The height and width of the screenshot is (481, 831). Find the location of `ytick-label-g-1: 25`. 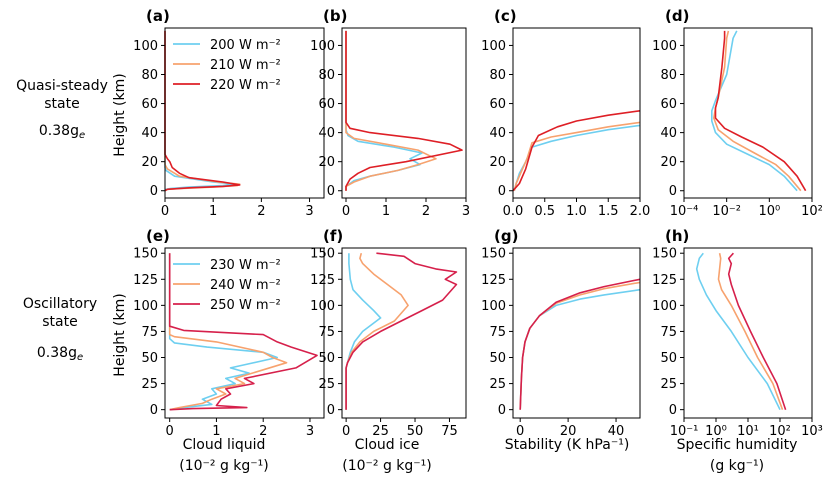

ytick-label-g-1: 25 is located at coordinates (497, 384).